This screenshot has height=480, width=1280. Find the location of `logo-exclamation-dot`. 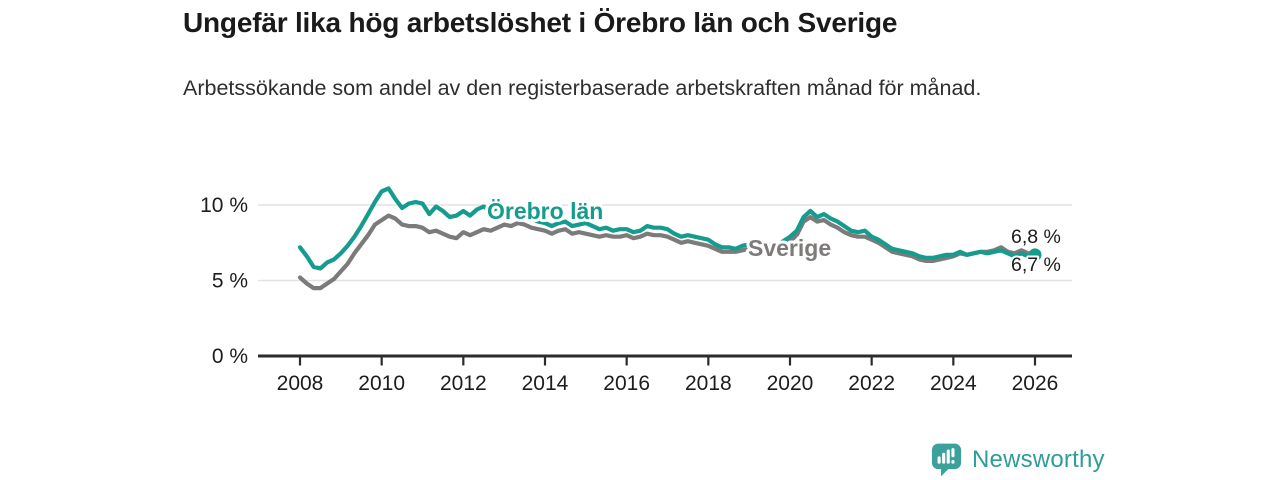

logo-exclamation-dot is located at coordinates (953, 462).